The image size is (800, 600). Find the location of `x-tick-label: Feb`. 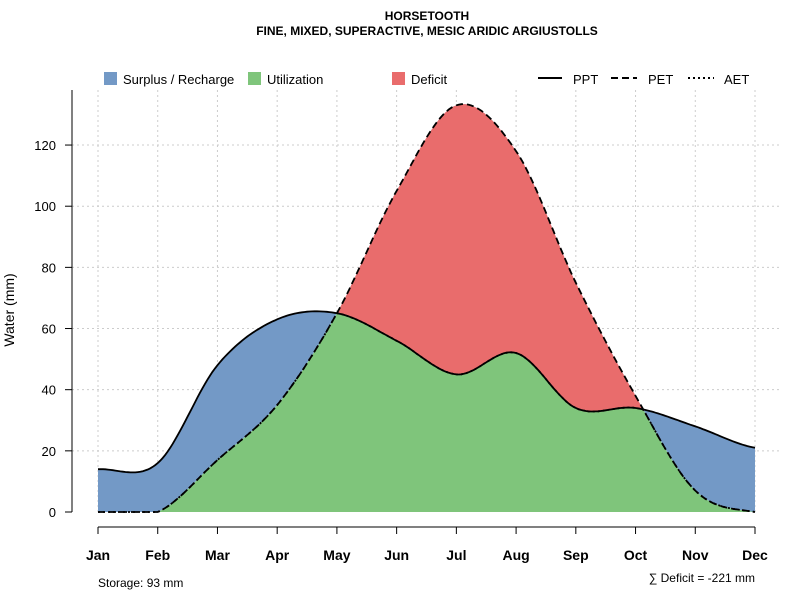

x-tick-label: Feb is located at coordinates (157, 555).